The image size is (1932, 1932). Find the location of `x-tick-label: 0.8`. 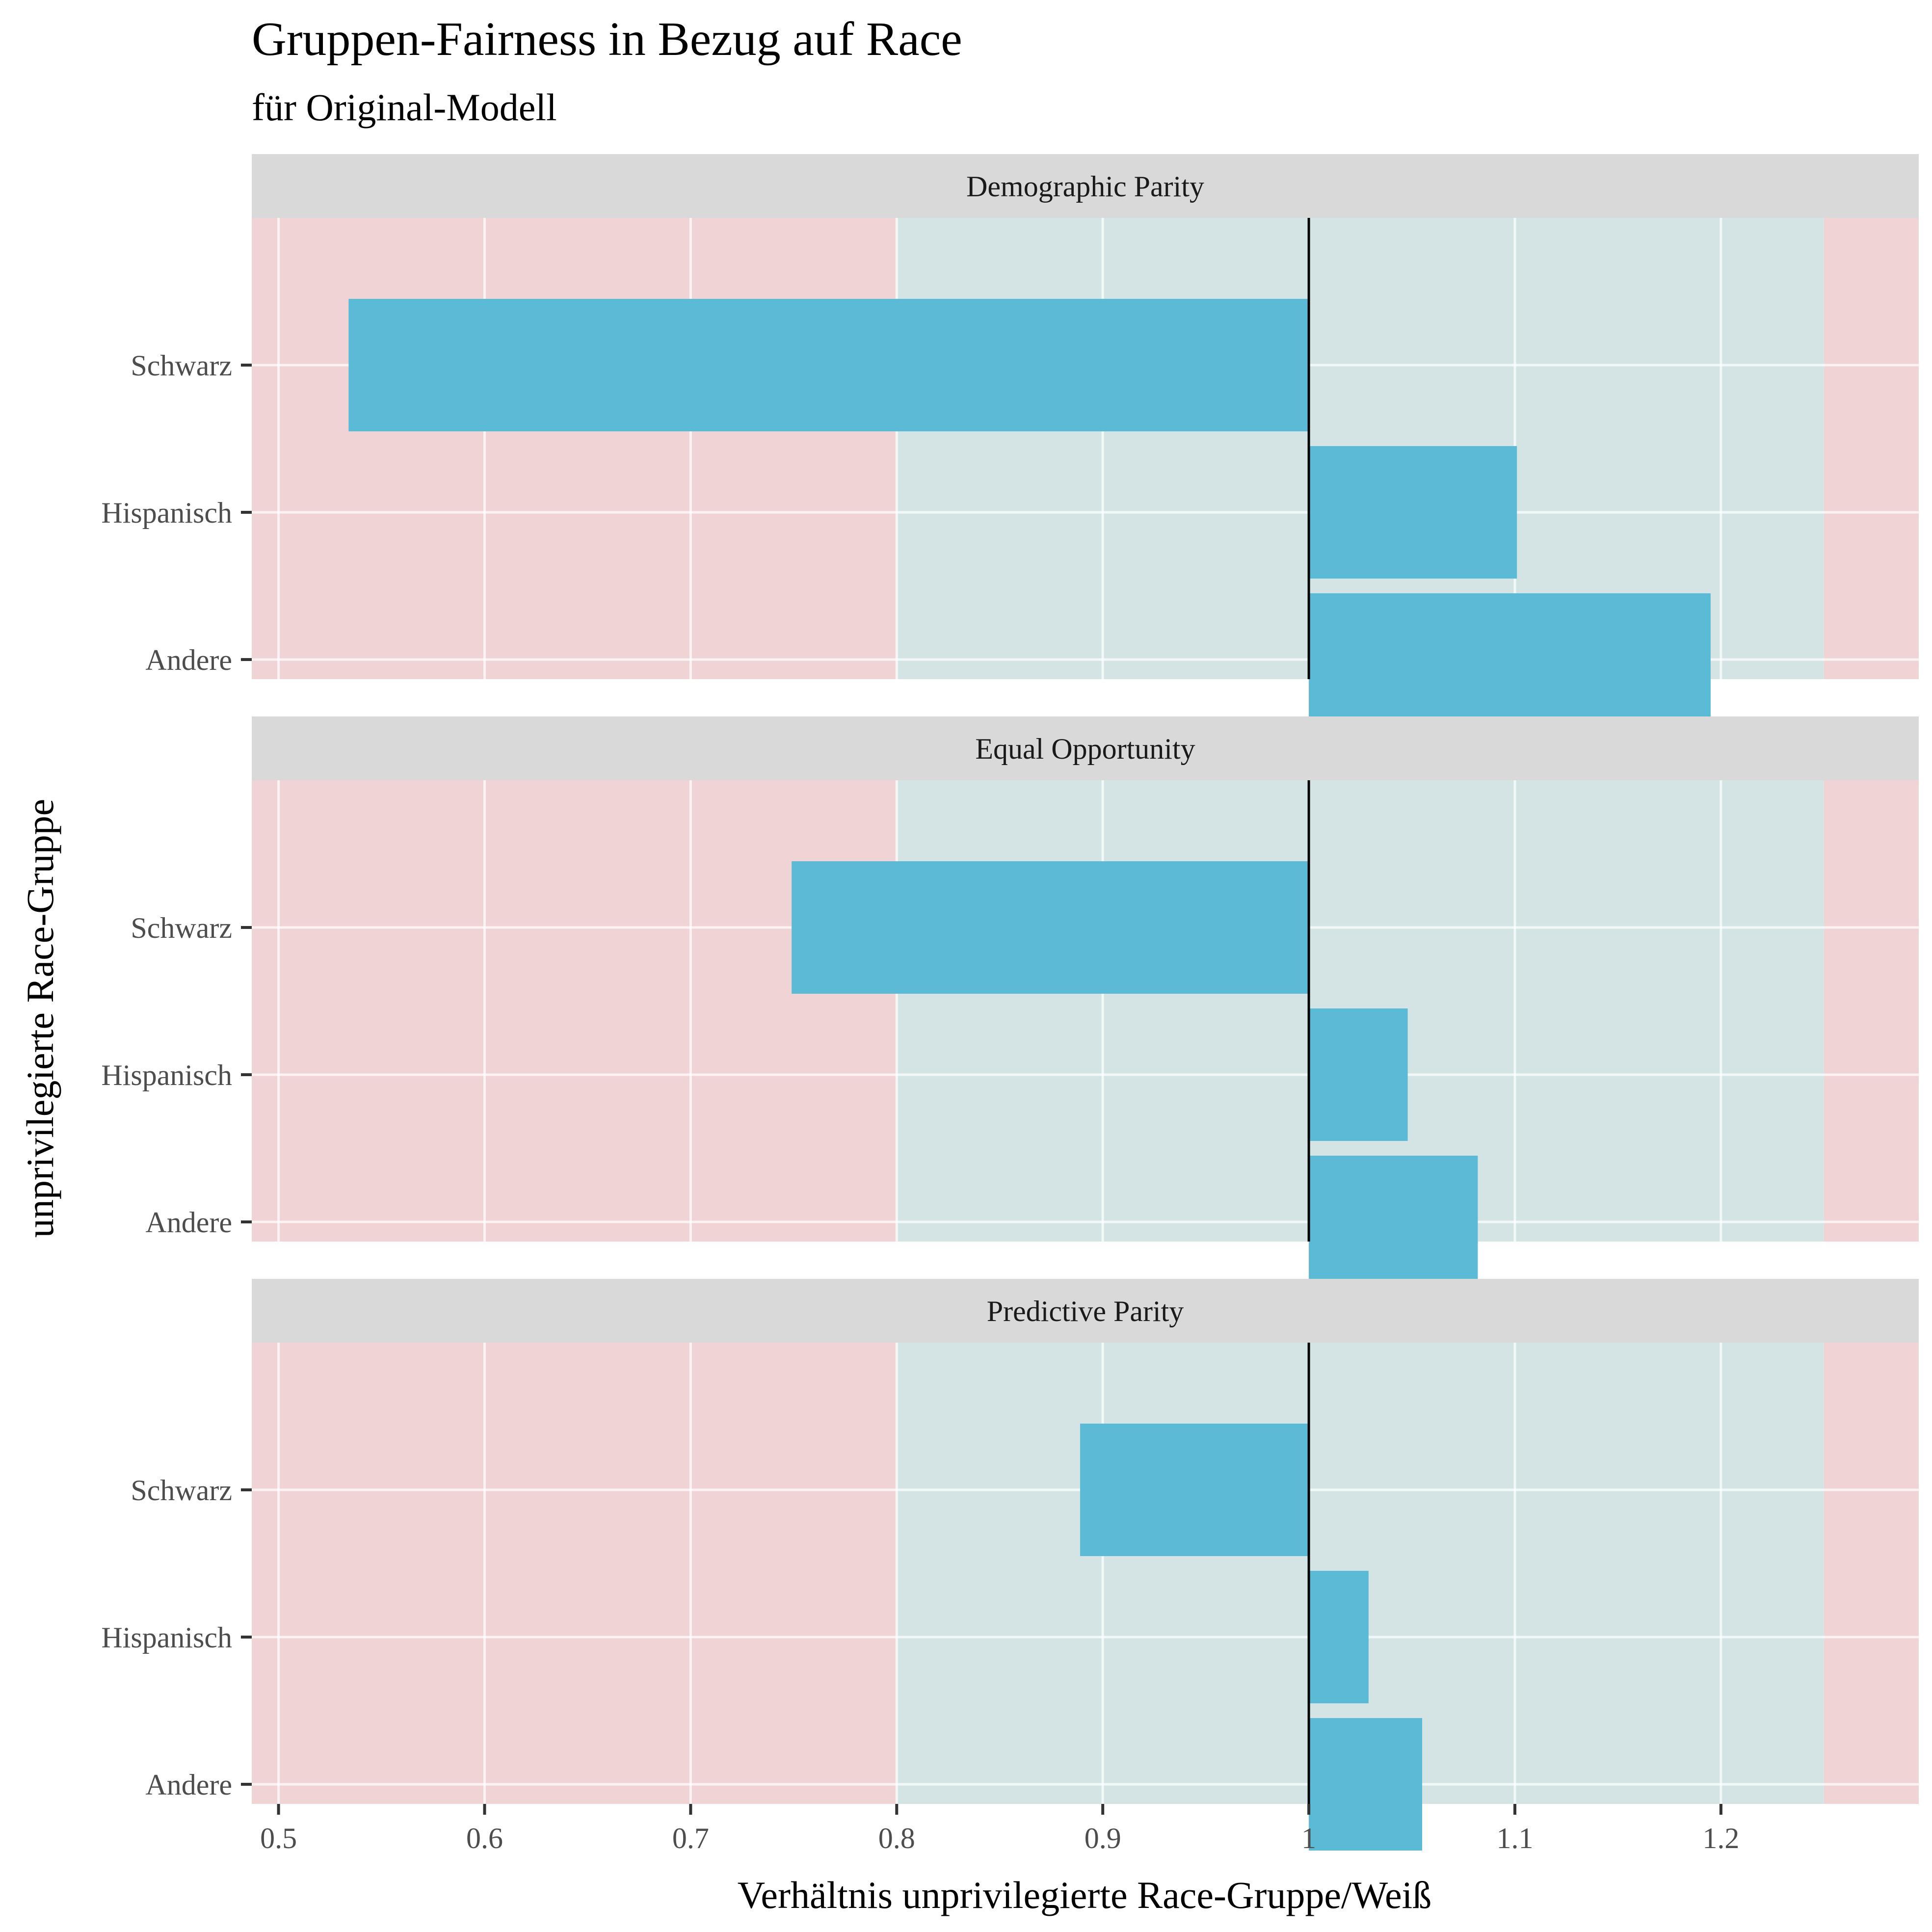

x-tick-label: 0.8 is located at coordinates (896, 1838).